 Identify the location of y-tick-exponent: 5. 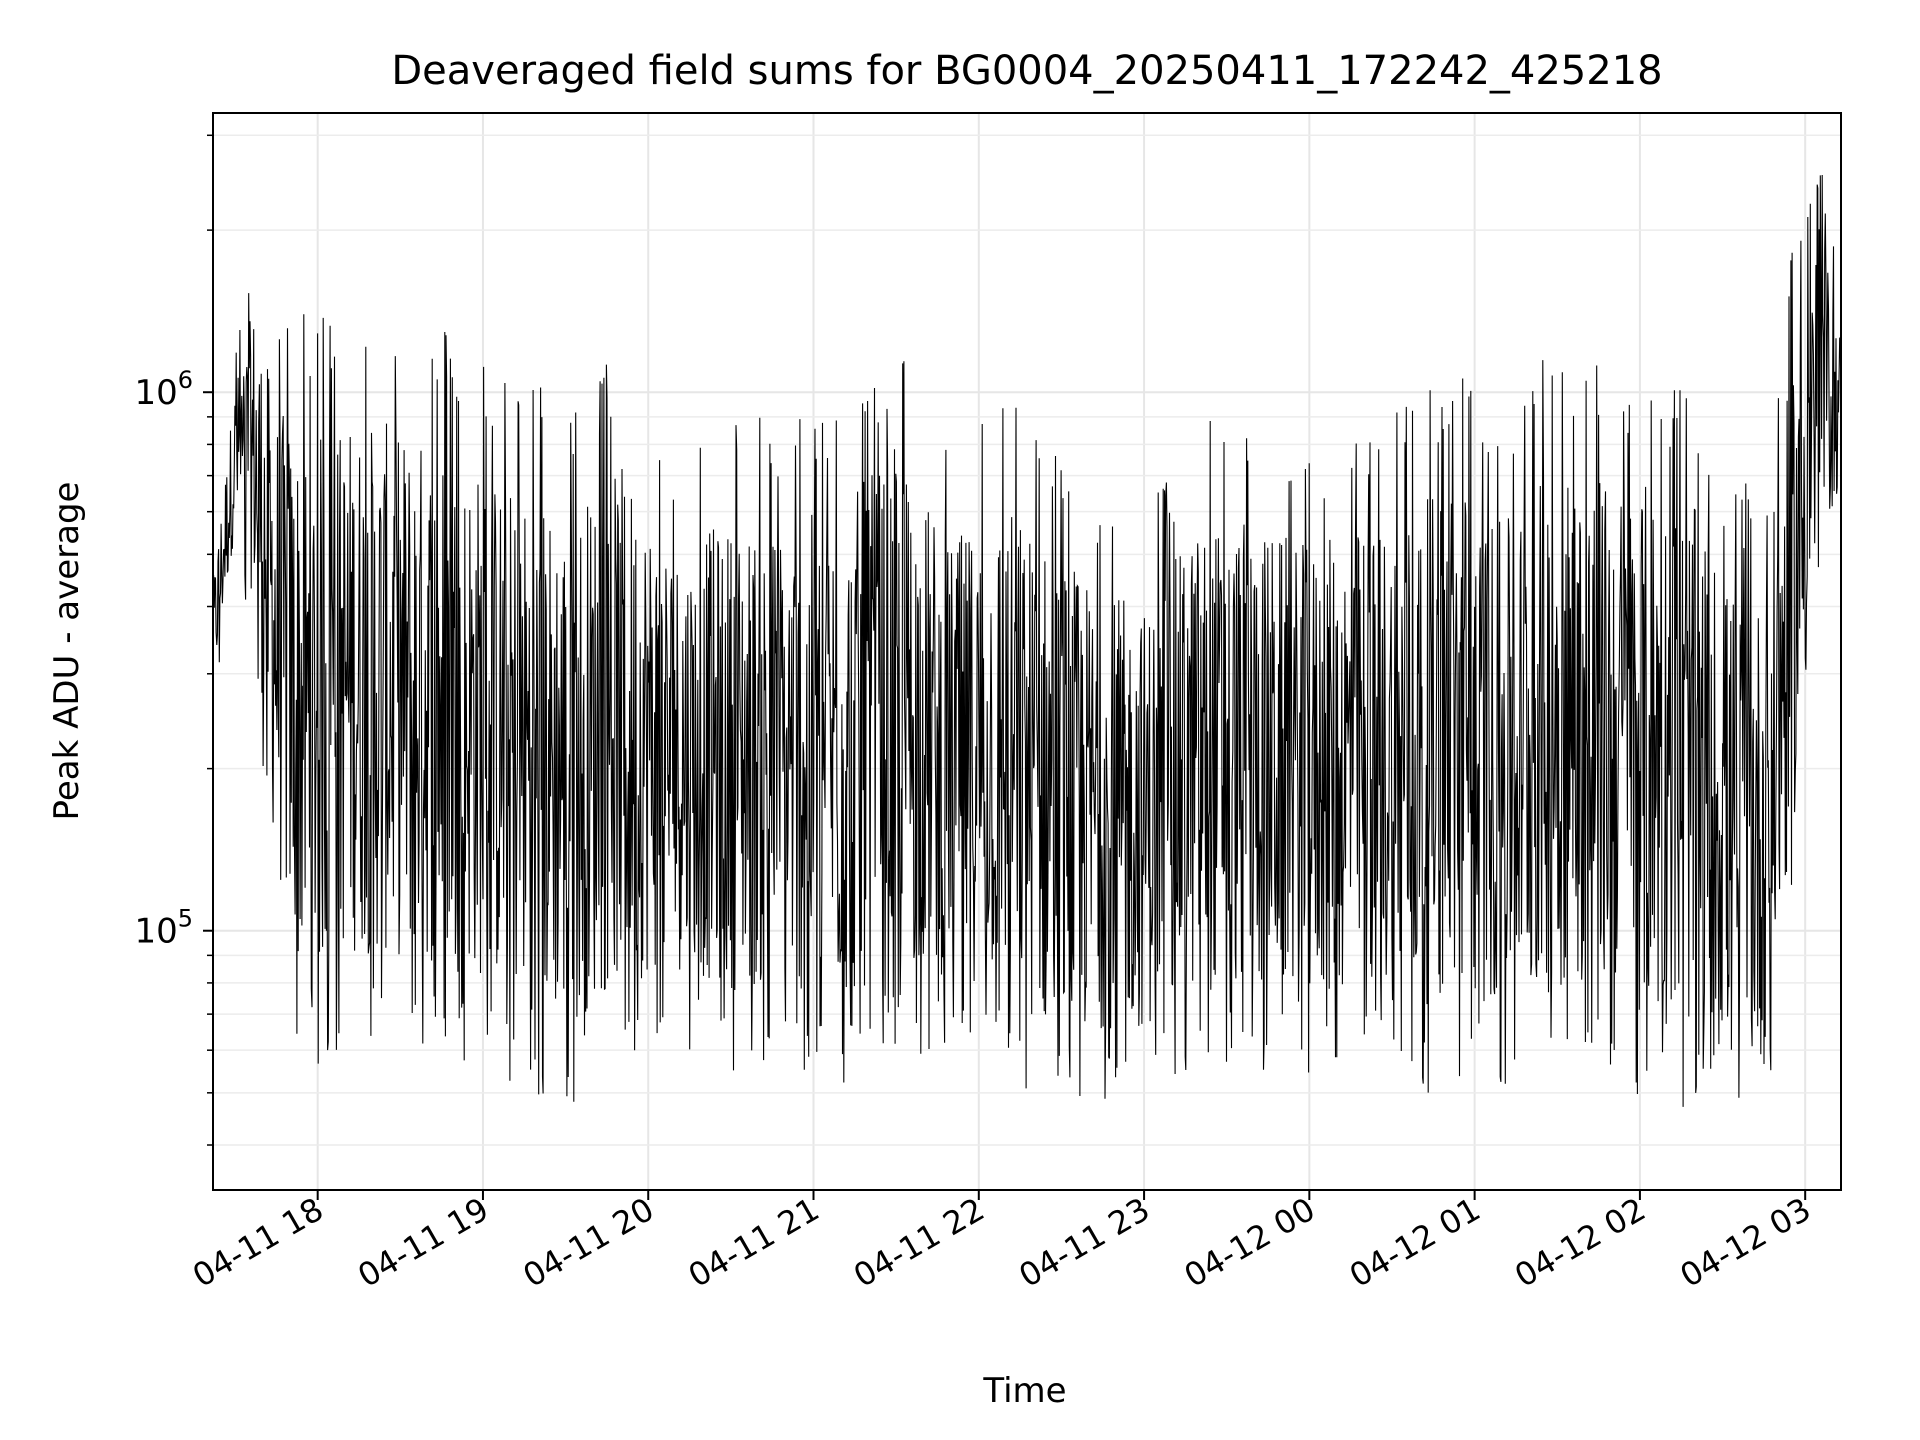
(185, 919).